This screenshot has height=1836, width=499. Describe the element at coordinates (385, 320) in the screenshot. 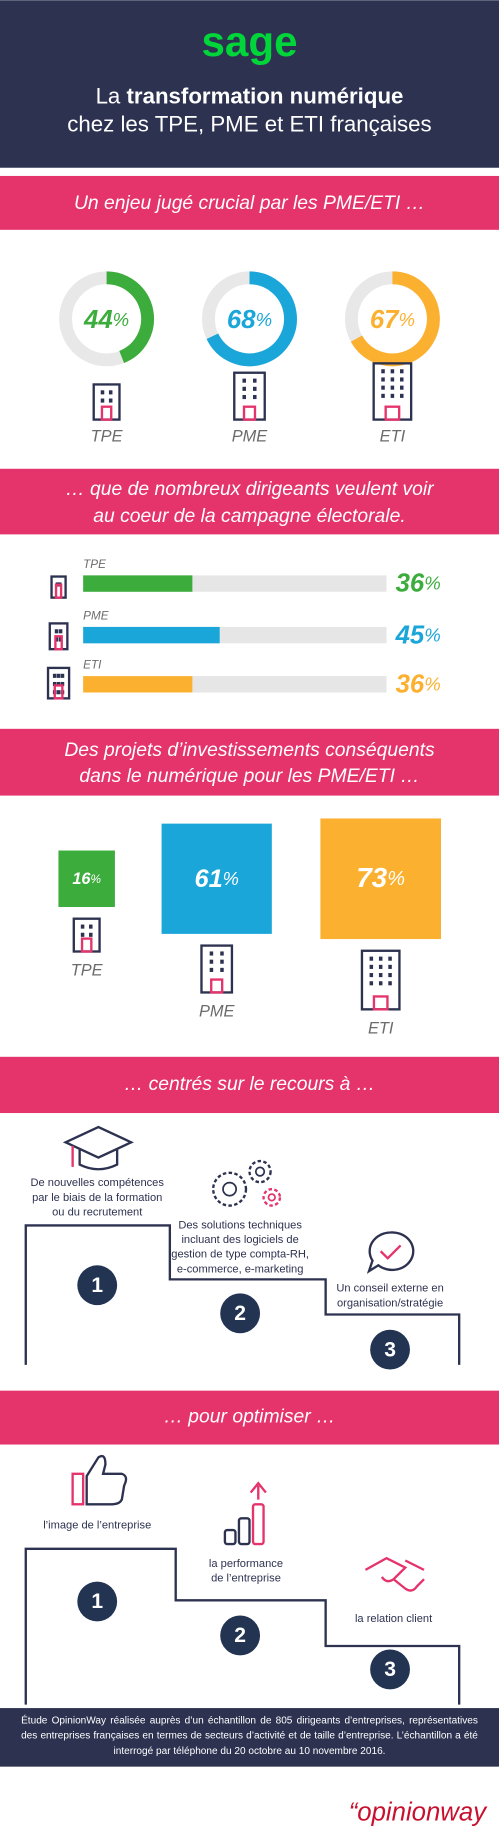

I see `percent-value: 67` at that location.